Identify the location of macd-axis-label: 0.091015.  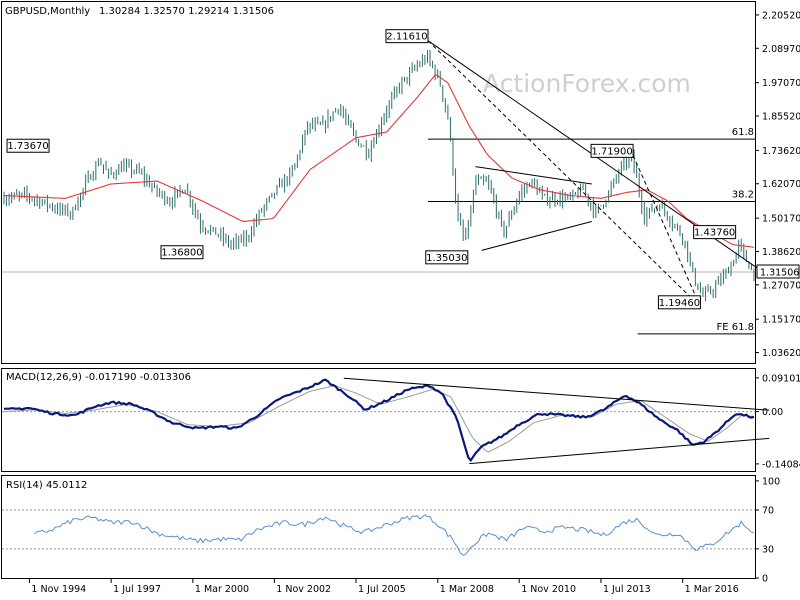
(781, 378).